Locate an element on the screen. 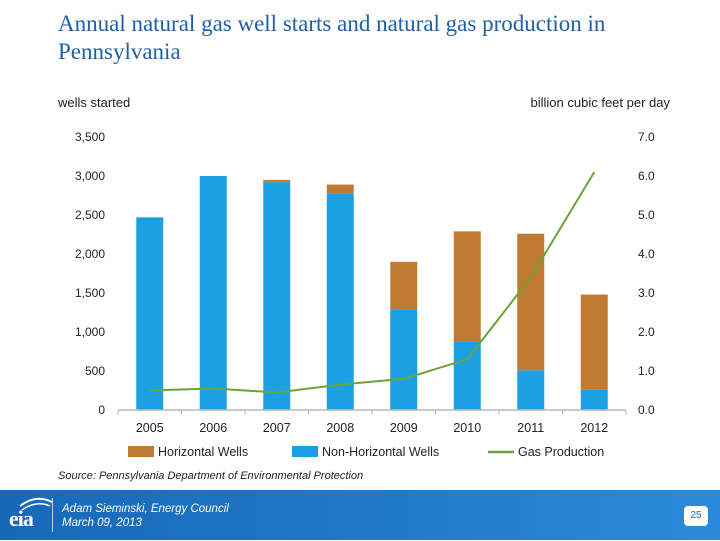  y2-tick-label: 3.0 is located at coordinates (646, 293).